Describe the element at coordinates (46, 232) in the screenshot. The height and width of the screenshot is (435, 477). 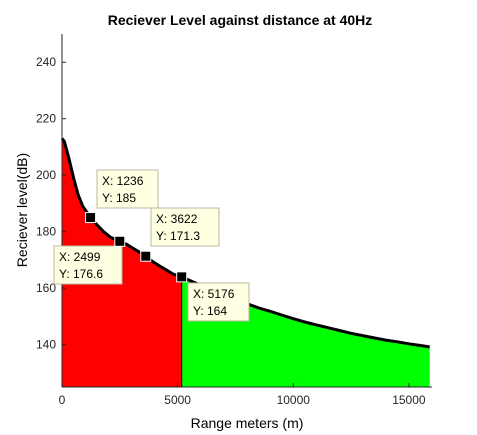
I see `y-tick-label: 180` at that location.